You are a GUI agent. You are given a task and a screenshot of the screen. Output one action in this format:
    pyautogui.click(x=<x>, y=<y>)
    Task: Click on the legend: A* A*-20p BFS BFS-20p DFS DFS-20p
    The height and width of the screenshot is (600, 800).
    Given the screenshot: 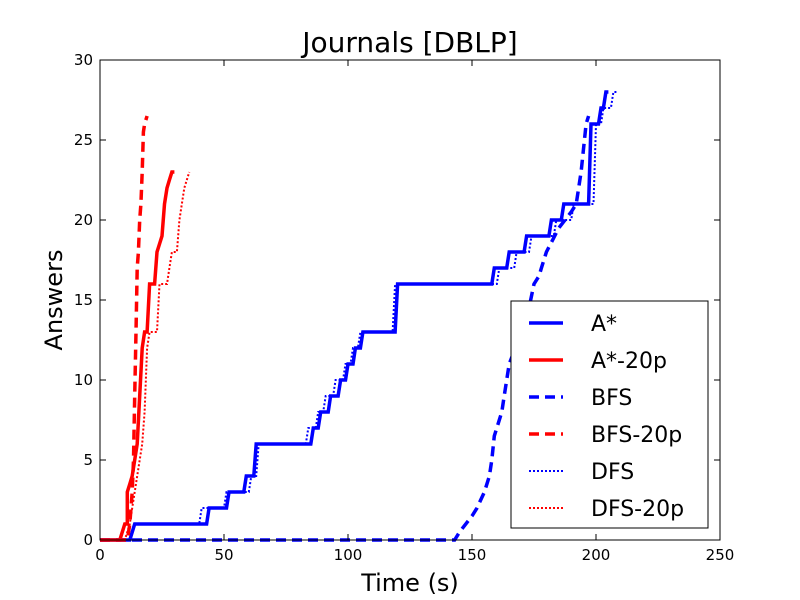 What is the action you would take?
    pyautogui.click(x=609, y=414)
    